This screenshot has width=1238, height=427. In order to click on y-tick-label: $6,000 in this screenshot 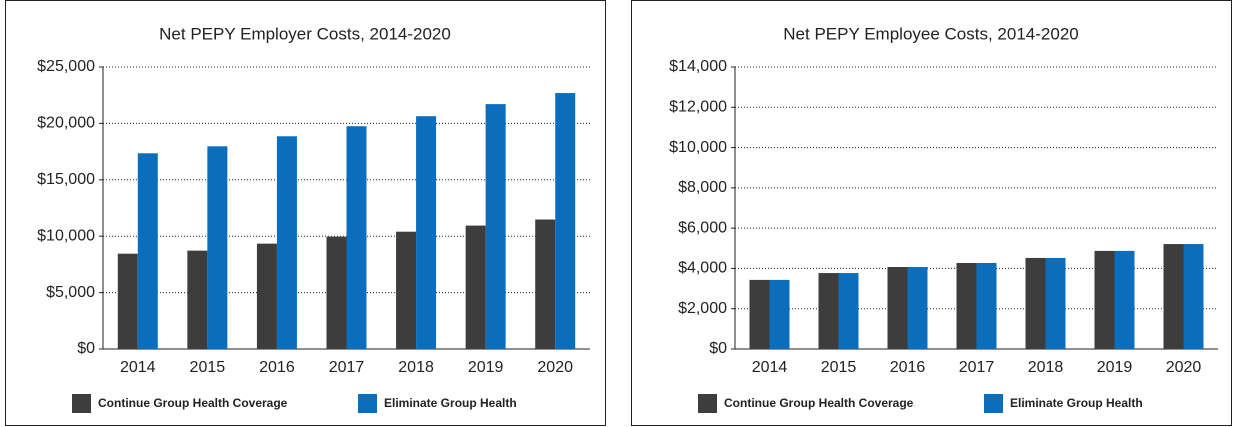, I will do `click(702, 227)`.